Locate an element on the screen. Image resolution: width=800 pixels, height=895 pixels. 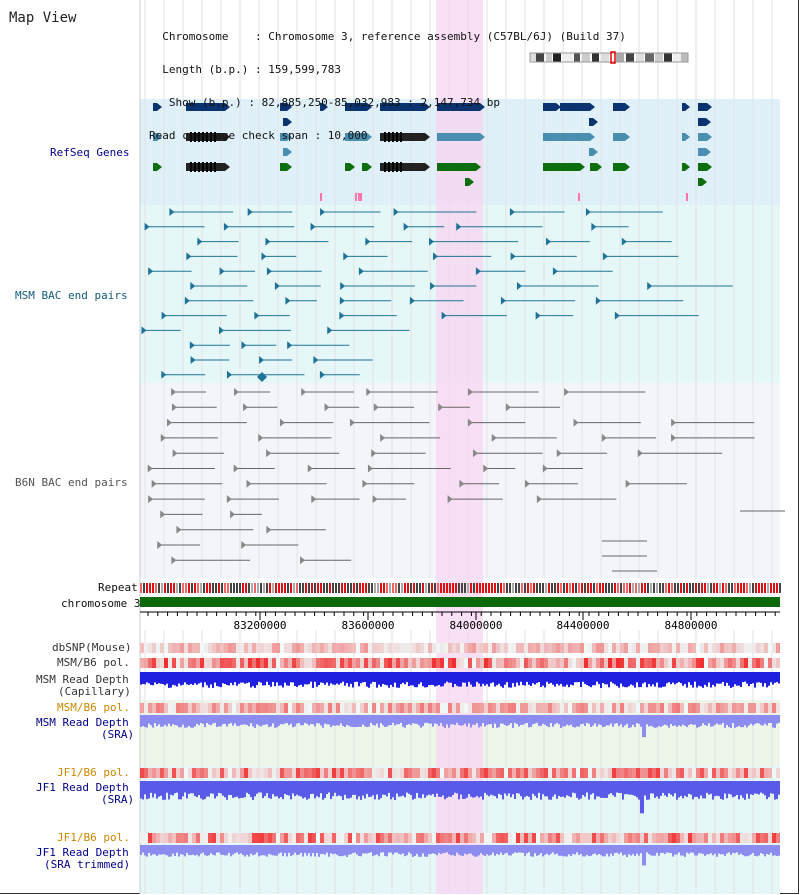
track-label-jf1-b6-pol-2: JF1/B6 pol. is located at coordinates (93, 837).